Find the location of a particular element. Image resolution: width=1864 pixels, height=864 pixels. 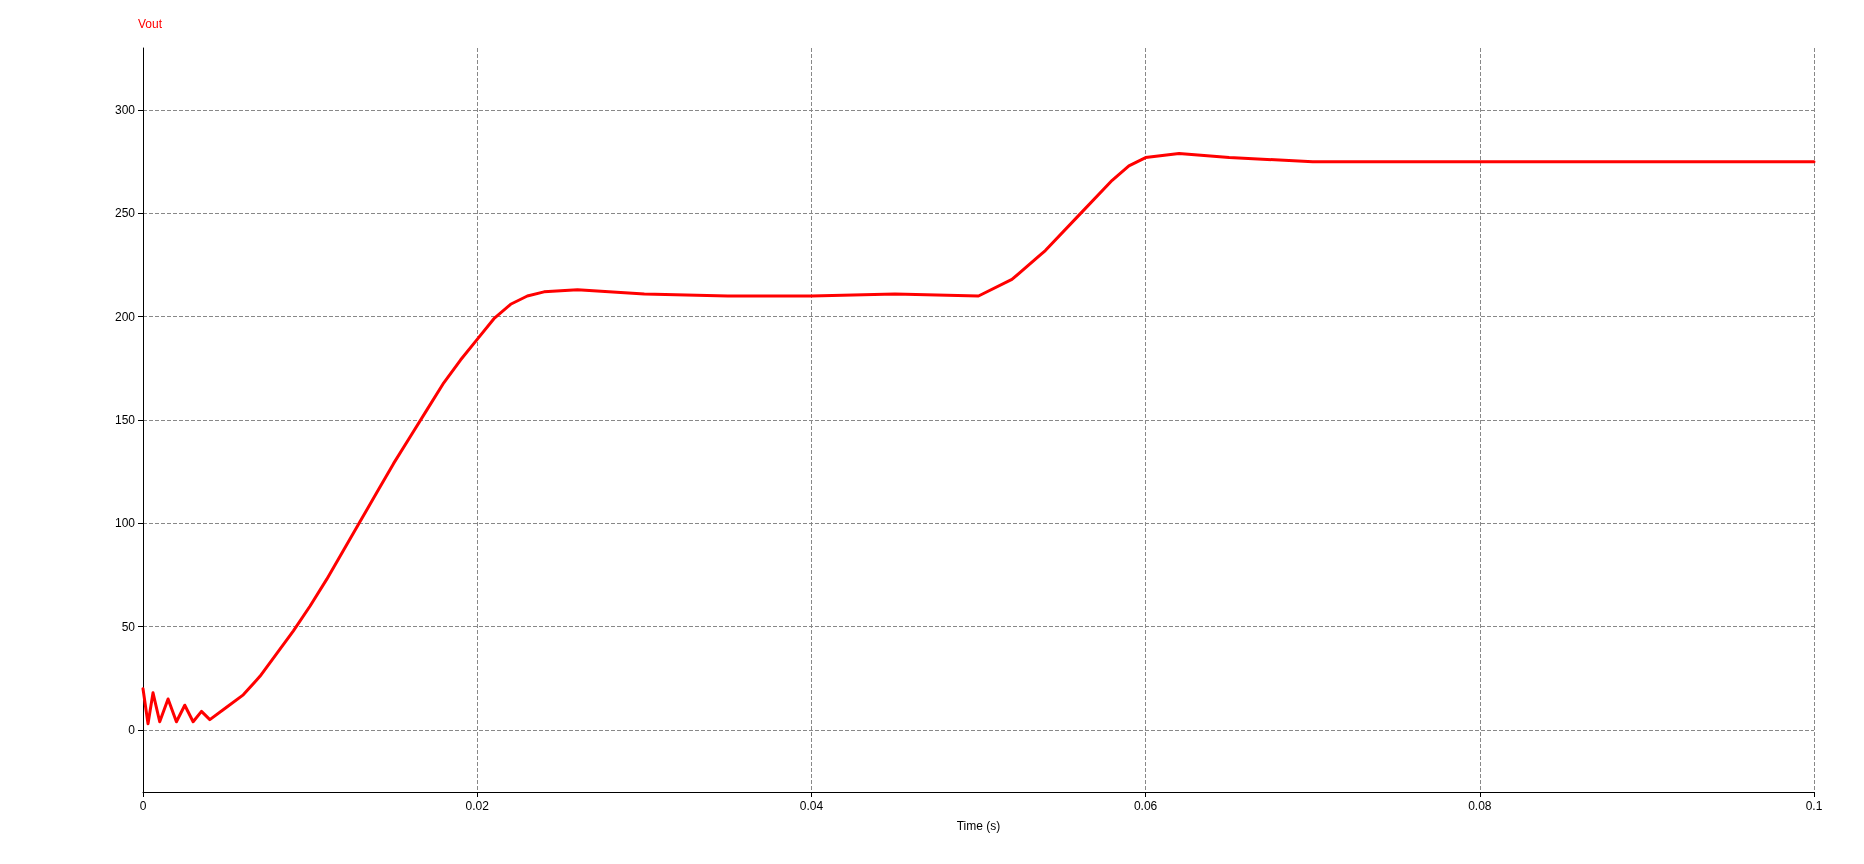

x-tick-label: 0.06 is located at coordinates (1145, 806).